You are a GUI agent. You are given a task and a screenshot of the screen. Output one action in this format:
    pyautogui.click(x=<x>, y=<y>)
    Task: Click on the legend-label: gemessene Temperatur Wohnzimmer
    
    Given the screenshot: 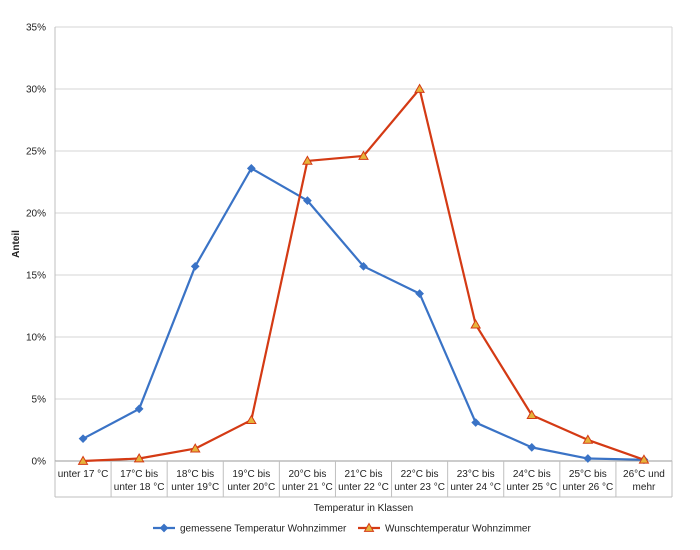 What is the action you would take?
    pyautogui.click(x=263, y=529)
    